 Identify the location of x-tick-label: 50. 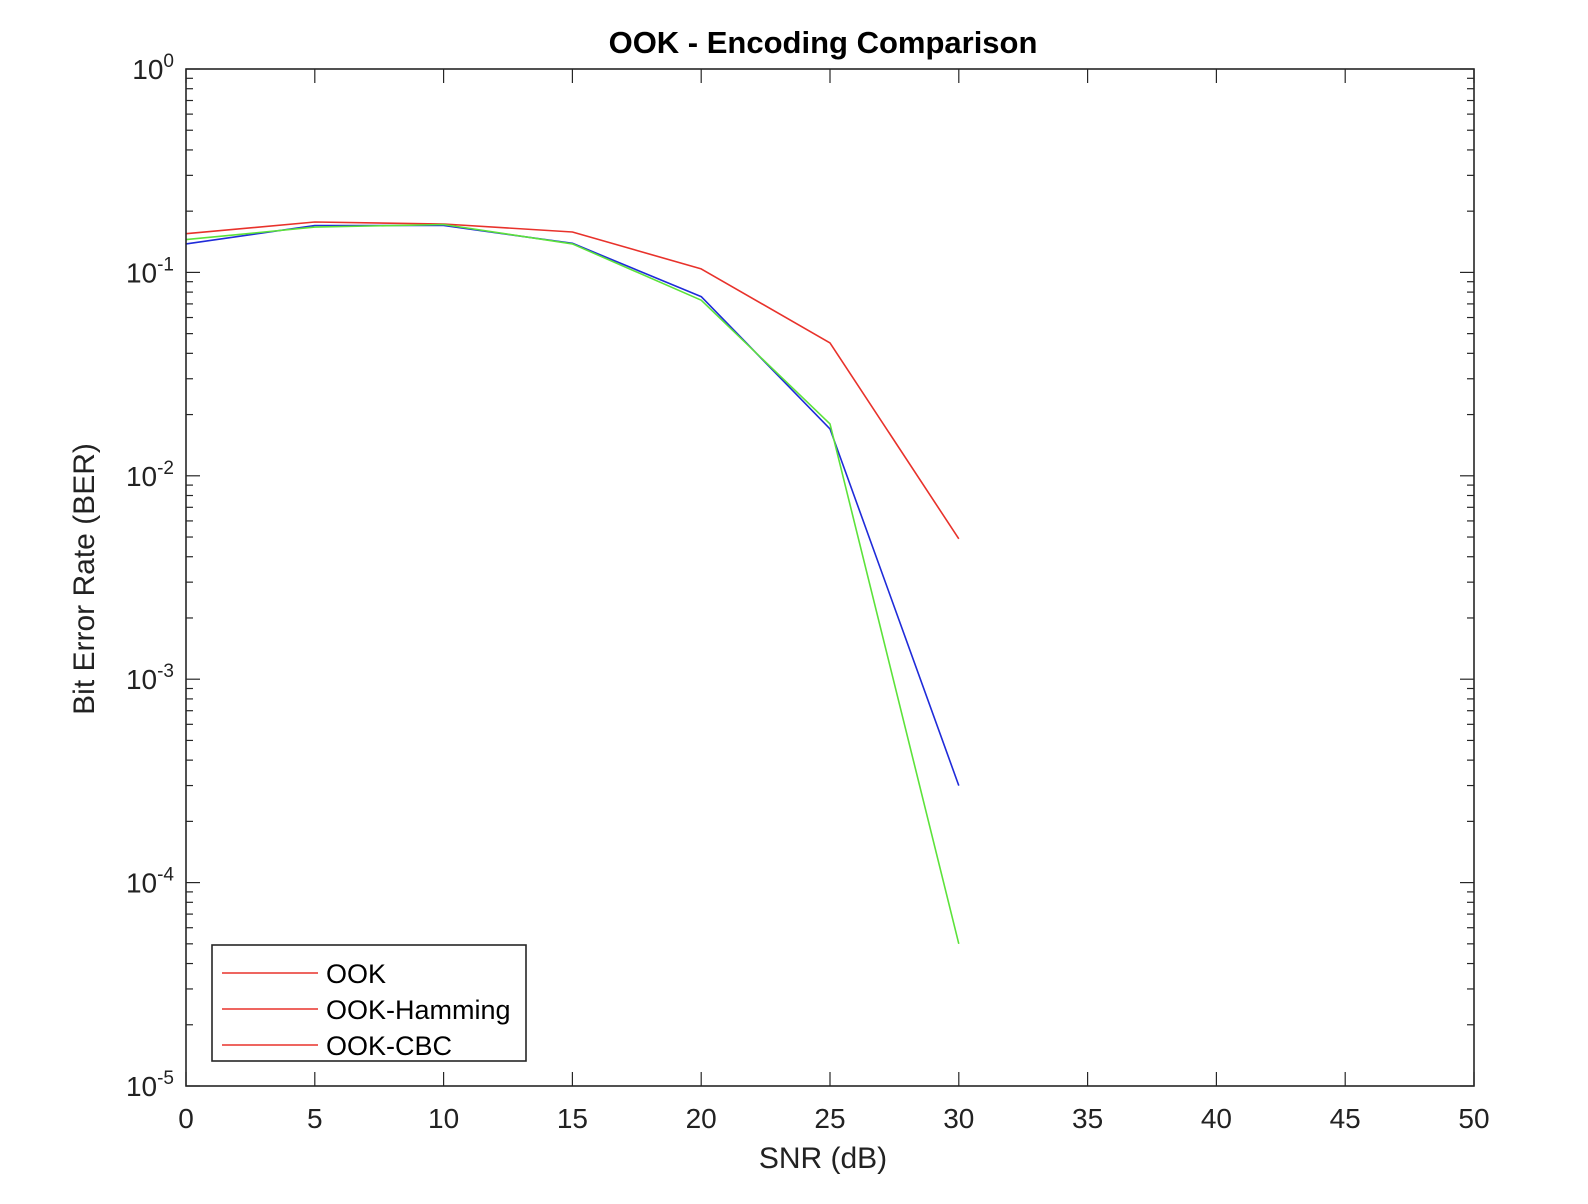
(1473, 1118).